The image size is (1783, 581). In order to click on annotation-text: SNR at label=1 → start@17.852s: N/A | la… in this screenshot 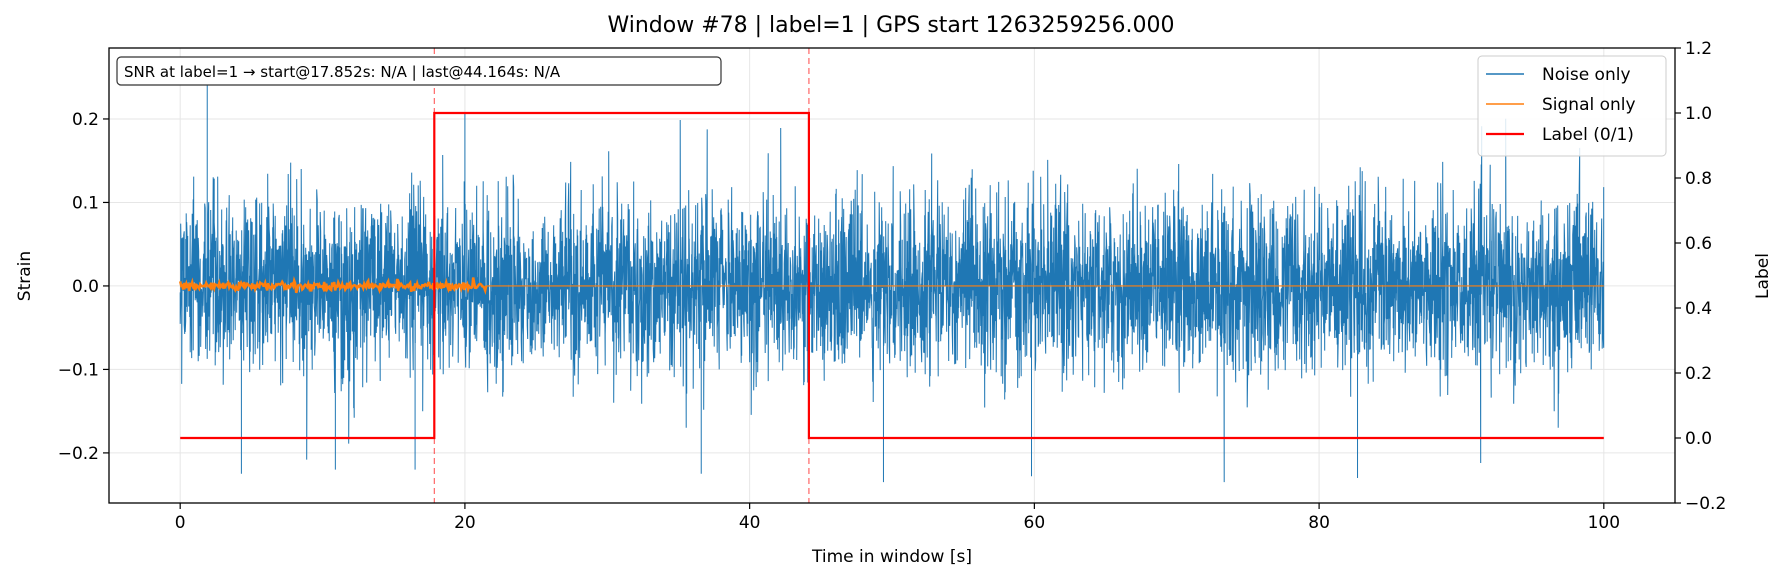, I will do `click(342, 72)`.